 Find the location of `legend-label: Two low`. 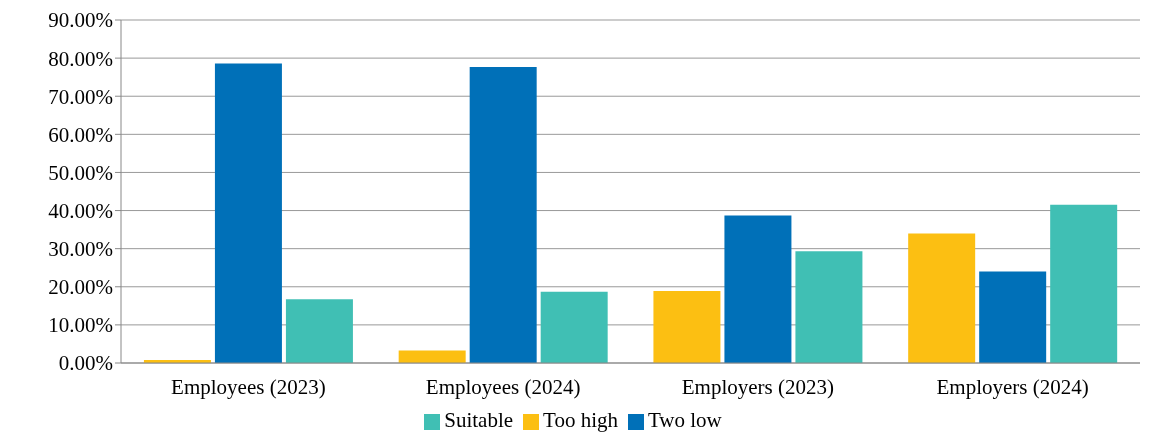

legend-label: Two low is located at coordinates (685, 420).